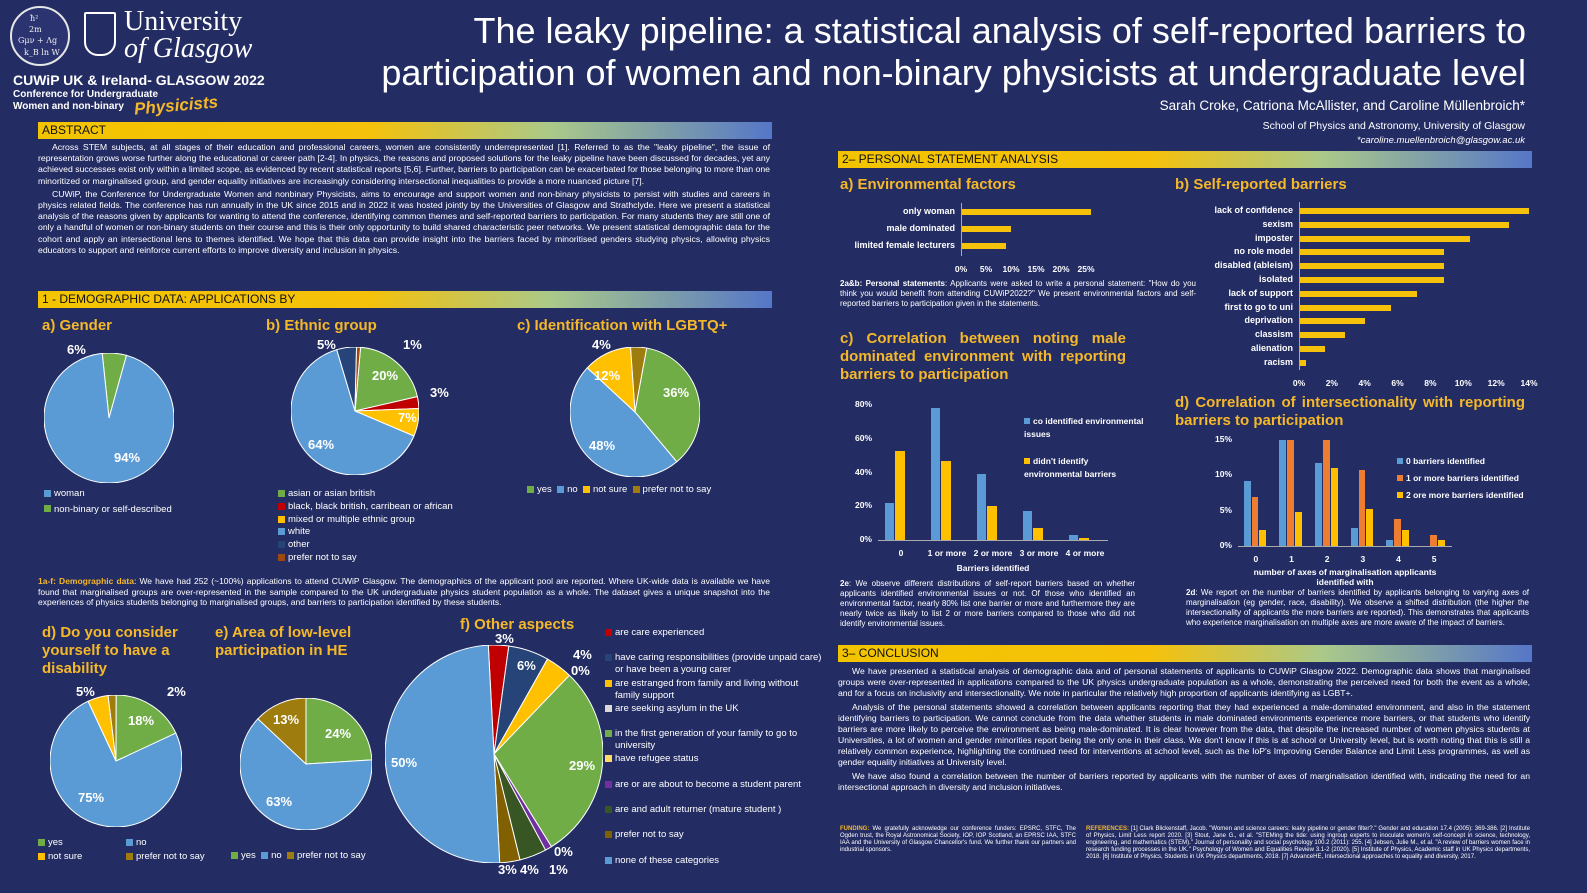  What do you see at coordinates (1364, 382) in the screenshot?
I see `x-tick-label: 4%` at bounding box center [1364, 382].